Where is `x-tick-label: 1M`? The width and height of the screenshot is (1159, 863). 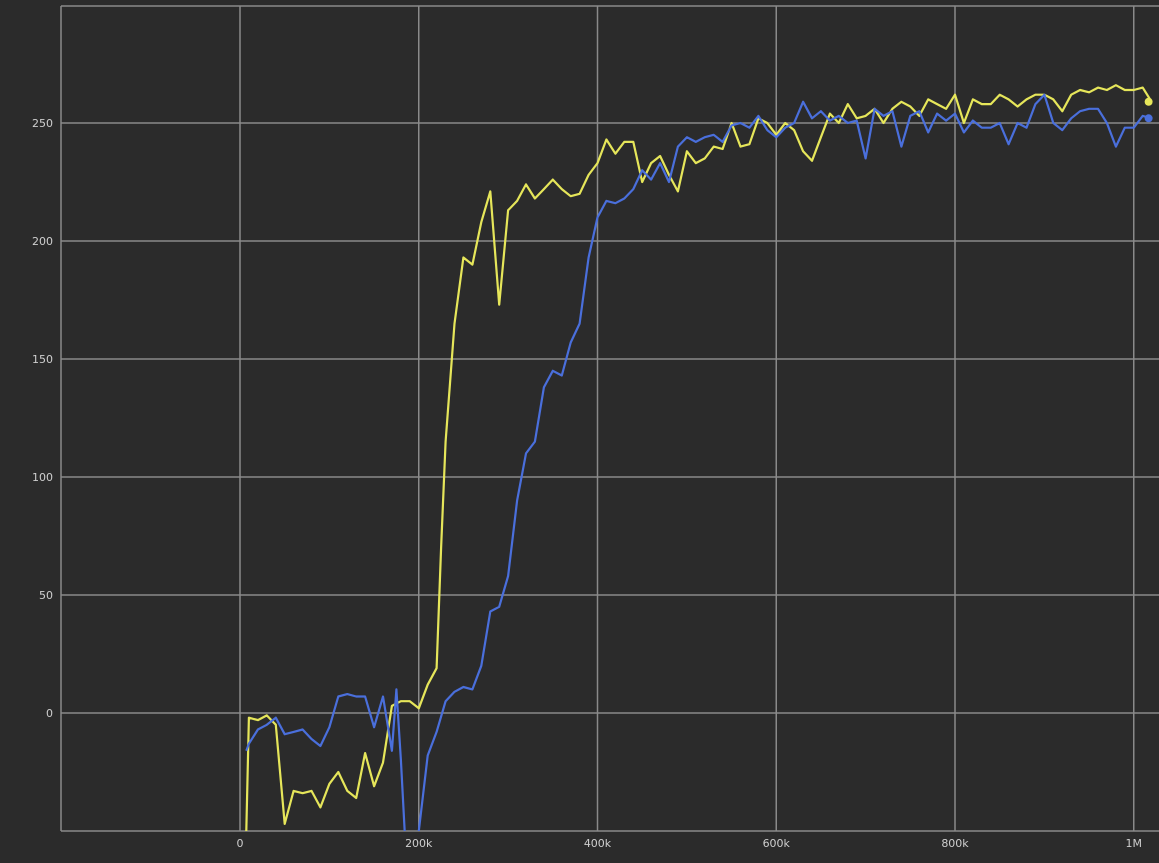
x-tick-label: 1M is located at coordinates (1134, 843).